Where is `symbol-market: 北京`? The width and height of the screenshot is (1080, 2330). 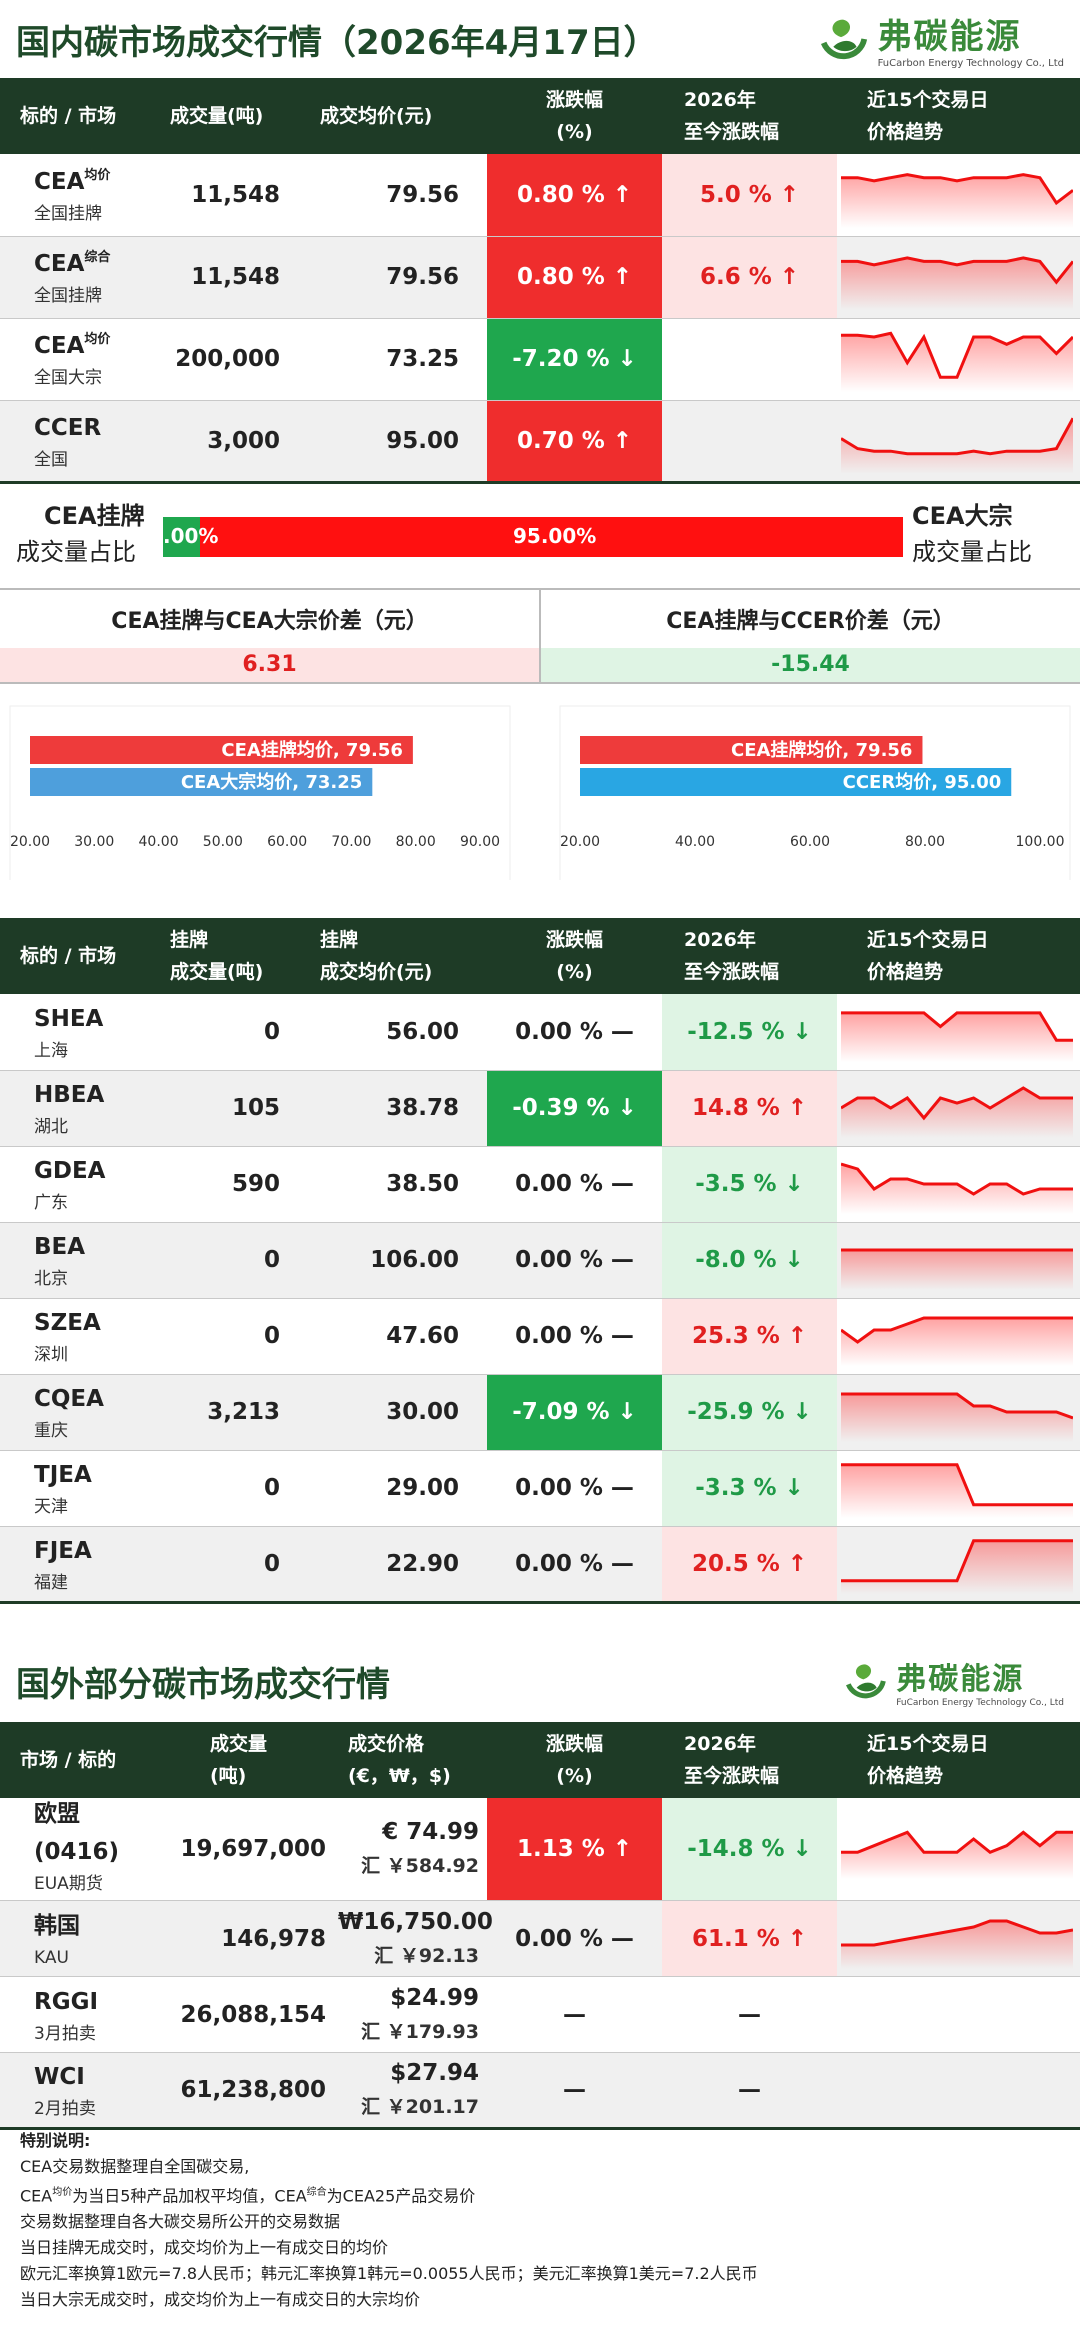 symbol-market: 北京 is located at coordinates (51, 1279).